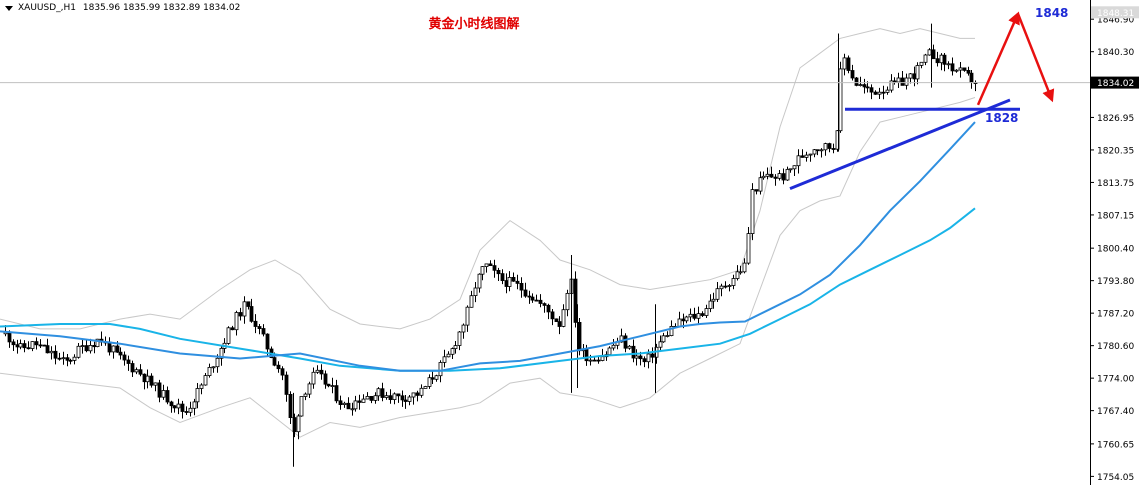 The height and width of the screenshot is (489, 1140). Describe the element at coordinates (9, 8) in the screenshot. I see `chart-menu-triangle-icon` at that location.